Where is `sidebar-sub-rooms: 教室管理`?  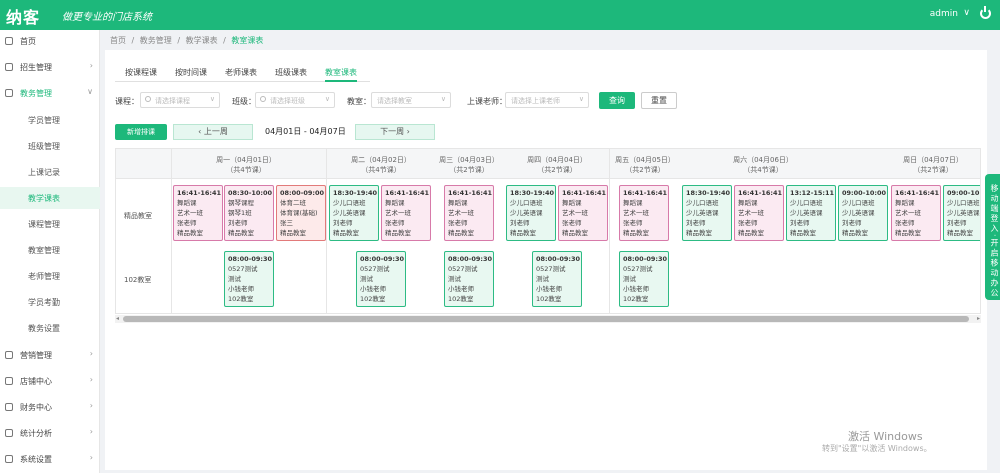
sidebar-sub-rooms: 教室管理 is located at coordinates (50, 250).